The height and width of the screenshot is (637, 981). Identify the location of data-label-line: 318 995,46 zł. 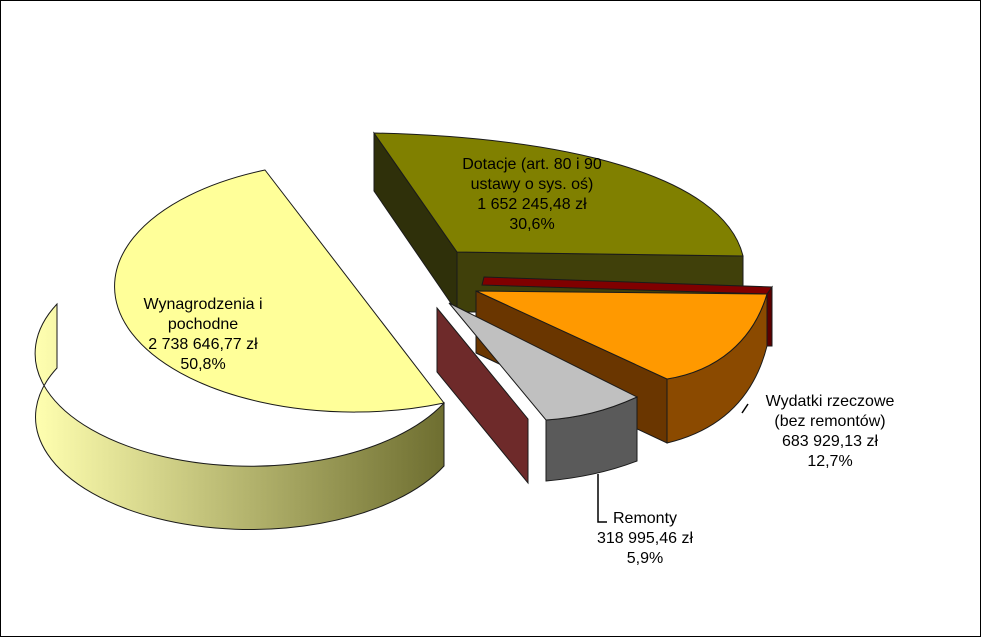
(645, 538).